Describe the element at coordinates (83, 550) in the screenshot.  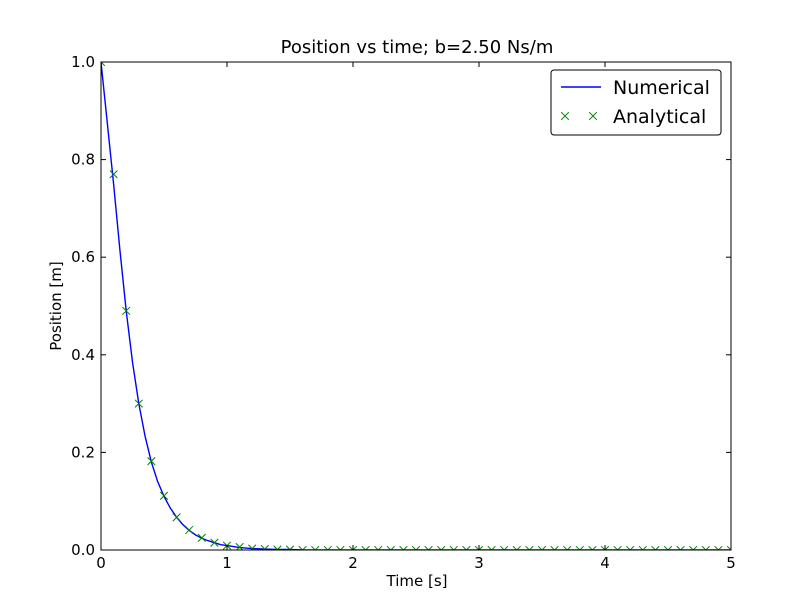
I see `y-tick-label: 0.0` at that location.